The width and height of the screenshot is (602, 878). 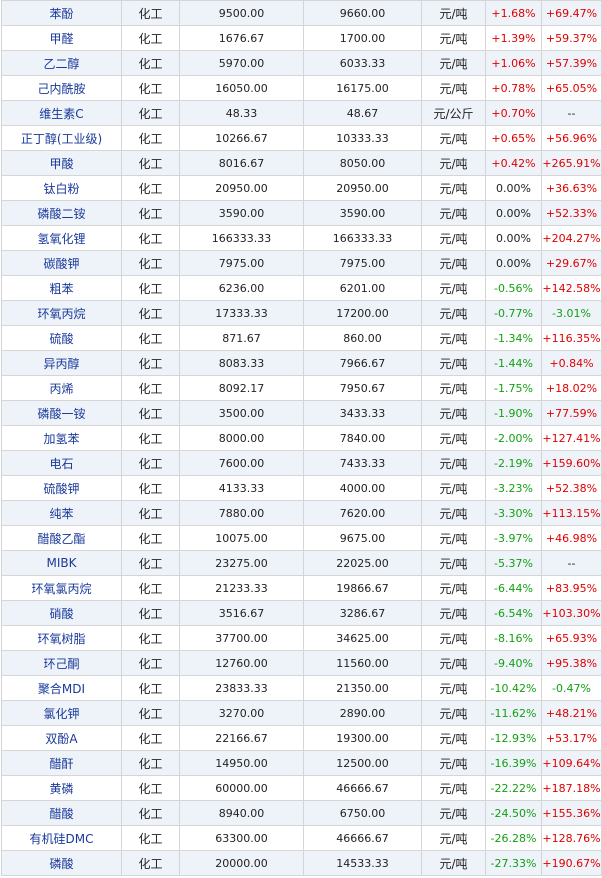 What do you see at coordinates (61, 288) in the screenshot?
I see `commodity-name: 粗苯` at bounding box center [61, 288].